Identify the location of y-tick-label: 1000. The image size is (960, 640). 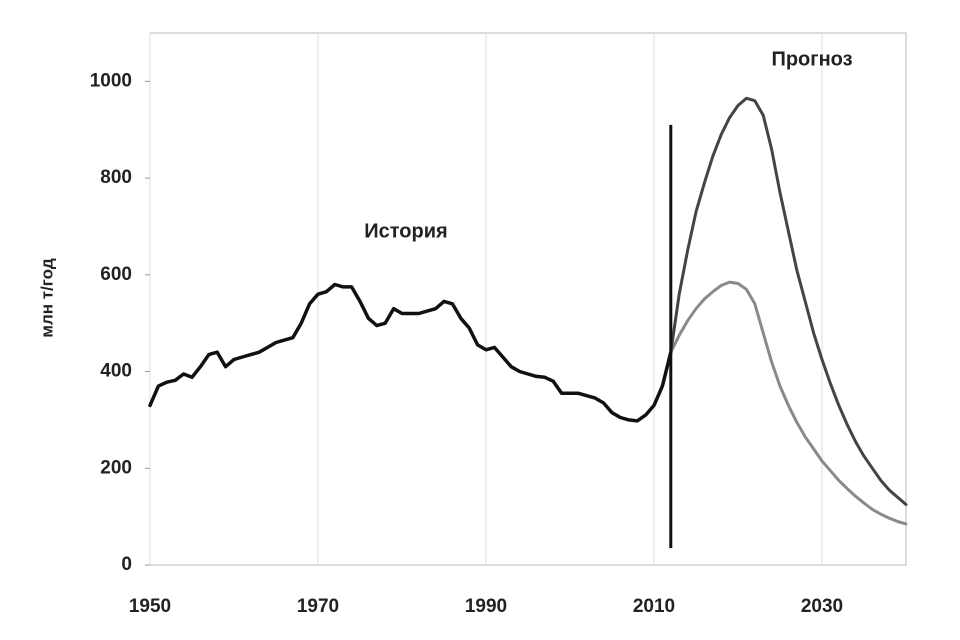
(111, 80).